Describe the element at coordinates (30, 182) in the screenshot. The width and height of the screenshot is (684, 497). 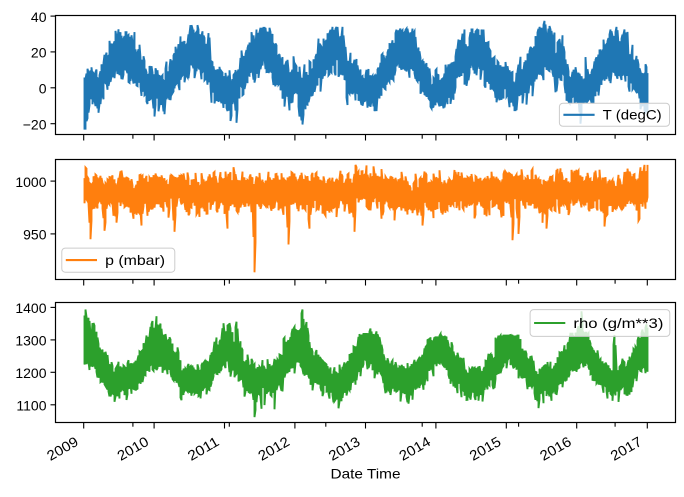
I see `svg-text: 1000` at that location.